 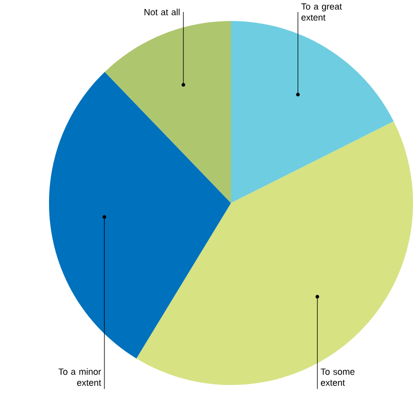 What do you see at coordinates (162, 12) in the screenshot?
I see `slice-label: Not at all` at bounding box center [162, 12].